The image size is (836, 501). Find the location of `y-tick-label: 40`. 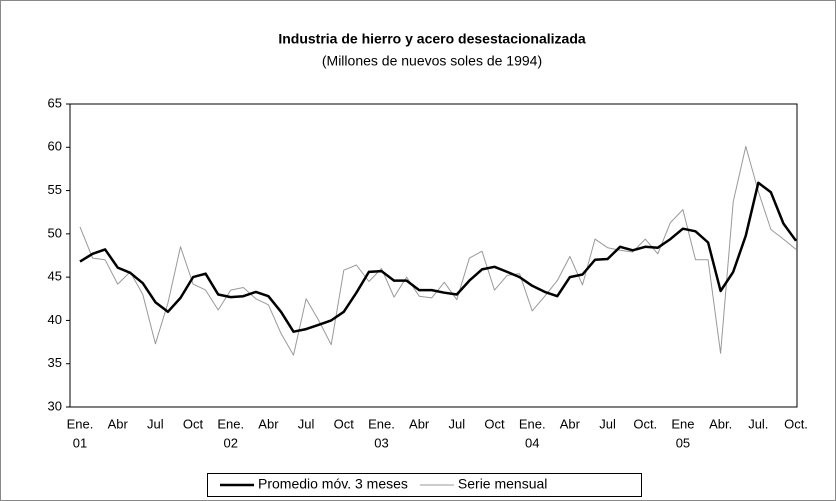

y-tick-label: 40 is located at coordinates (55, 319).